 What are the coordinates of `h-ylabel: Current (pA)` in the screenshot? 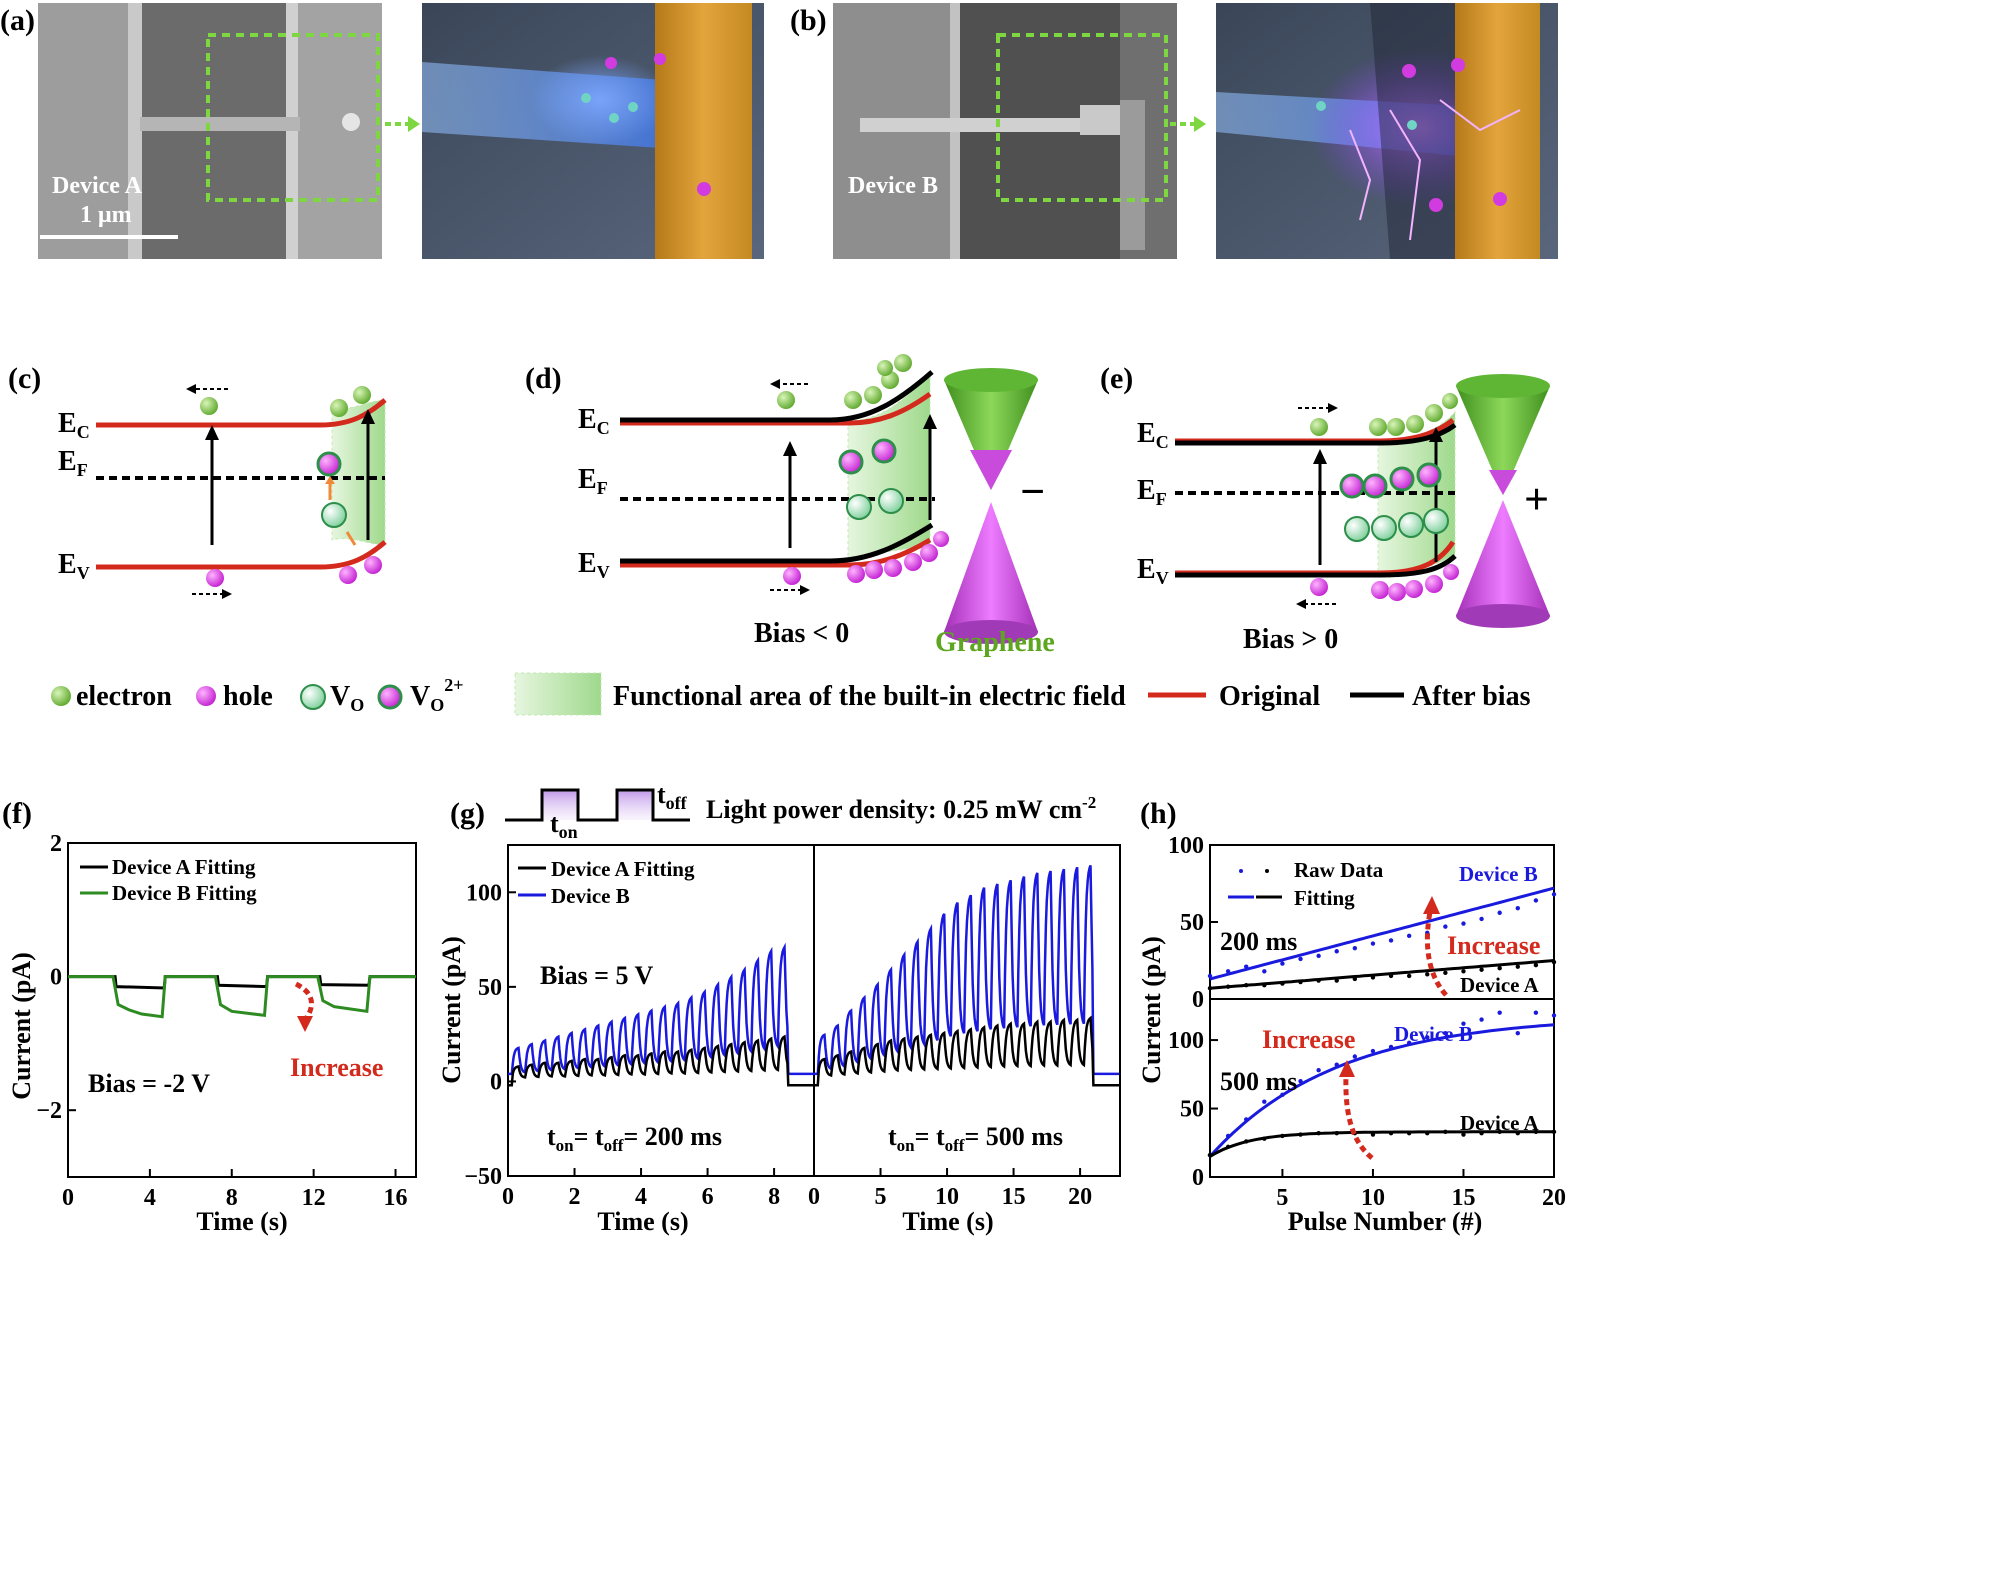 It's located at (1151, 1010).